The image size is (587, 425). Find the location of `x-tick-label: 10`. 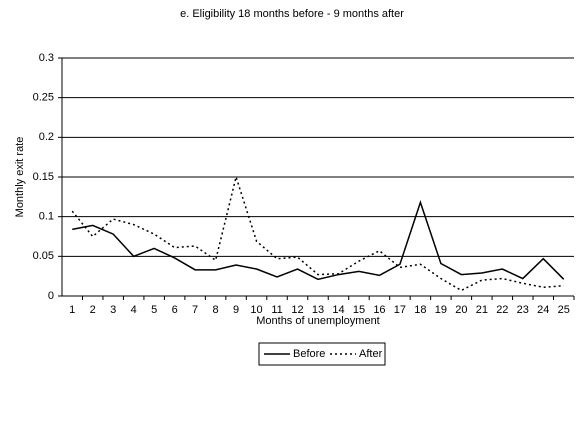

x-tick-label: 10 is located at coordinates (256, 310).